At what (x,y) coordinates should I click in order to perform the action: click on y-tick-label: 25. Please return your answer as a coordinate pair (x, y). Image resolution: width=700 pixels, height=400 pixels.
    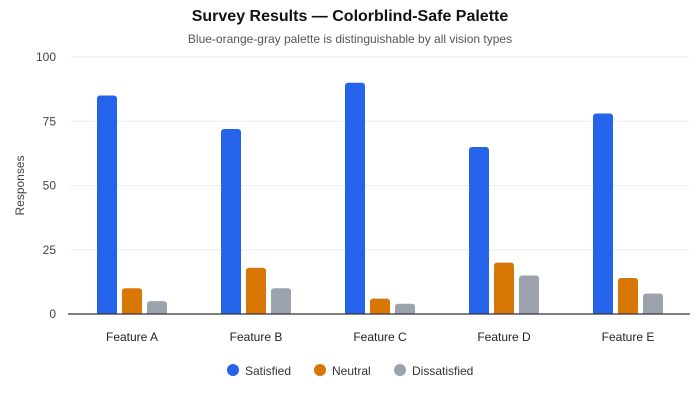
    Looking at the image, I should click on (50, 250).